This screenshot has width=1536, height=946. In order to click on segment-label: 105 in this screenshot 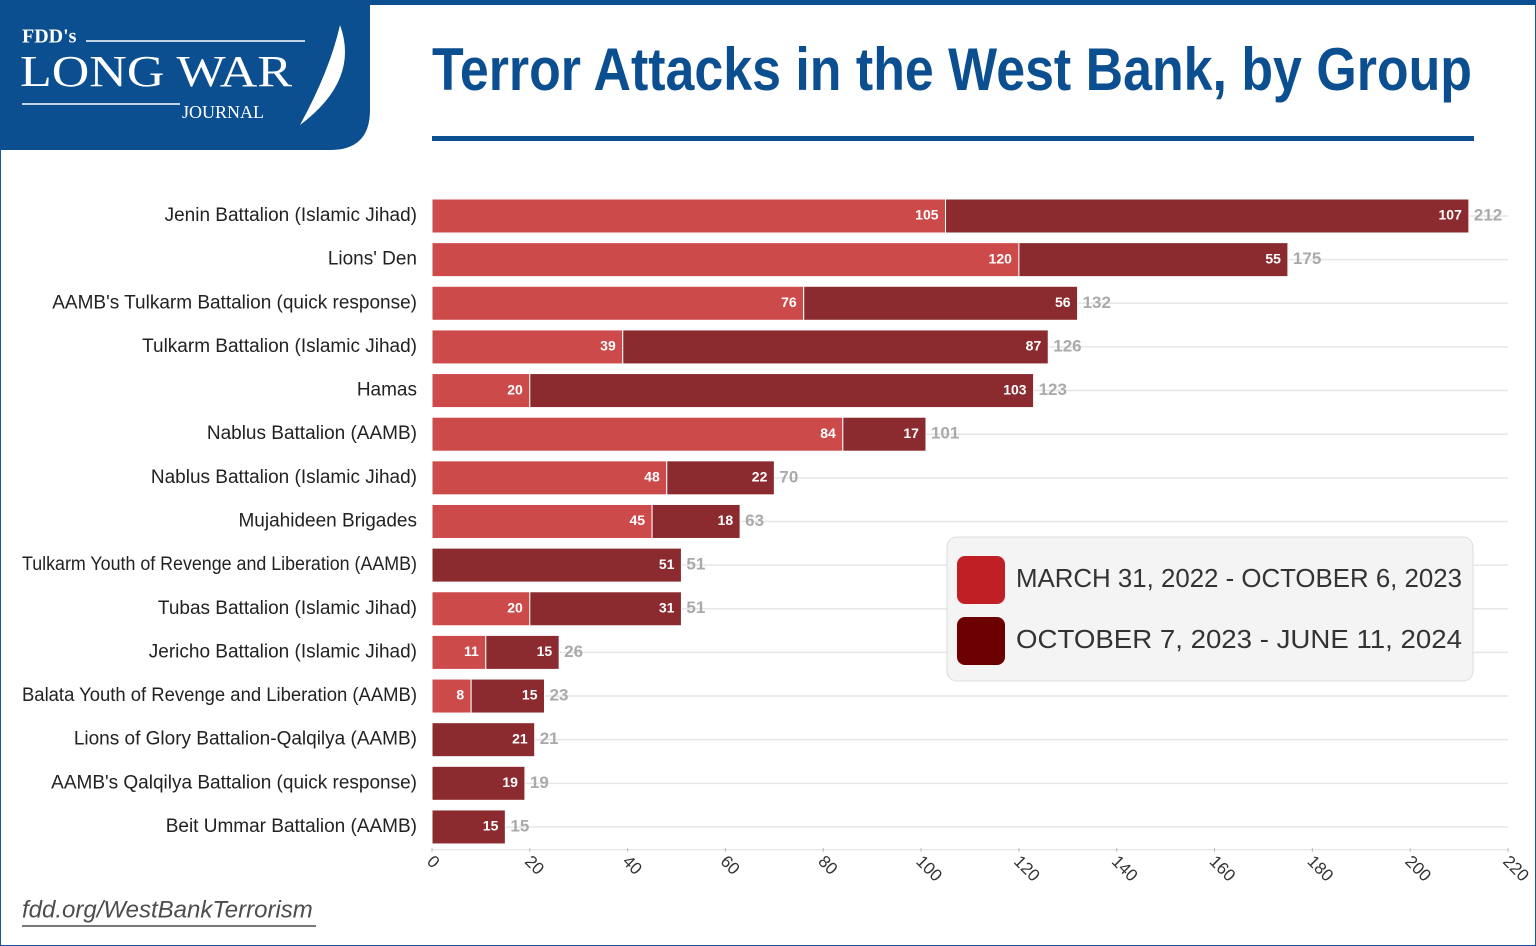, I will do `click(927, 215)`.